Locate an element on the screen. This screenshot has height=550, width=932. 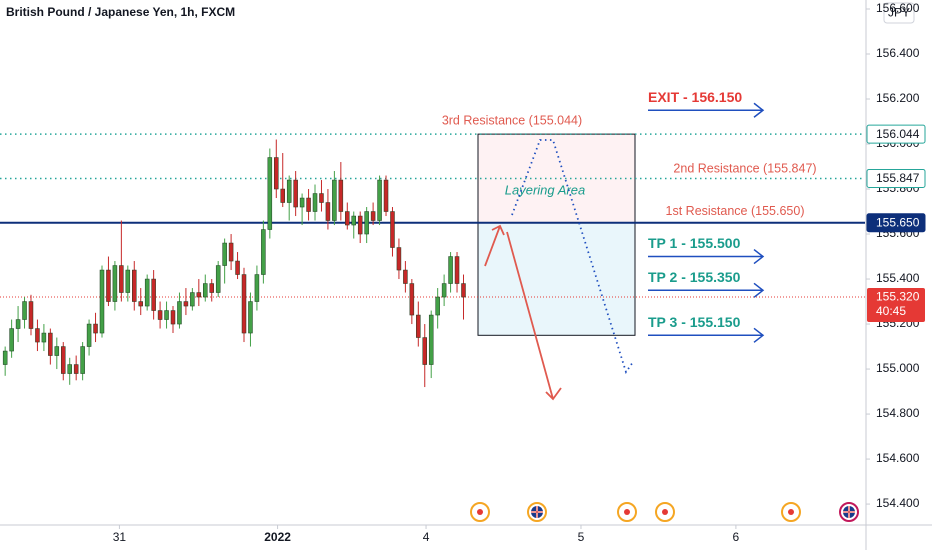
price-label: 155.320 is located at coordinates (898, 297).